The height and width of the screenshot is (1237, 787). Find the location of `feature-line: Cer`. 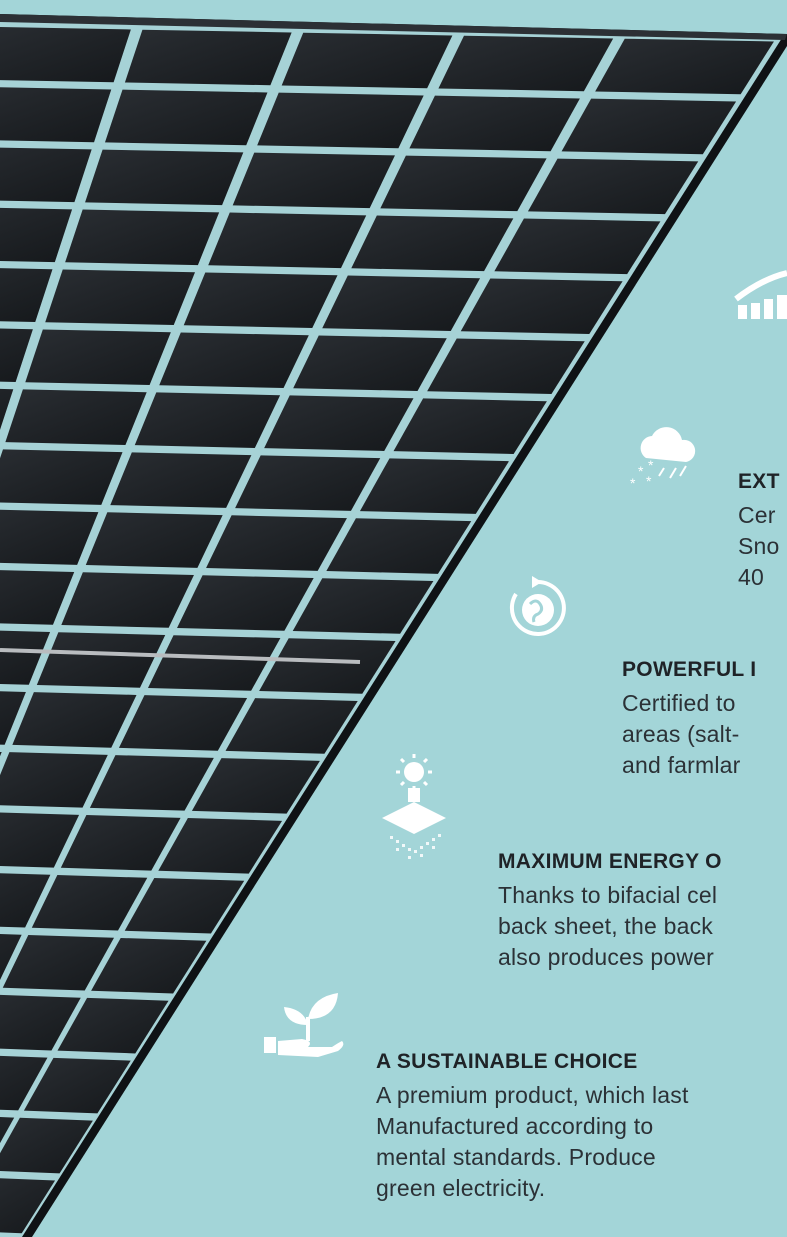

feature-line: Cer is located at coordinates (757, 515).